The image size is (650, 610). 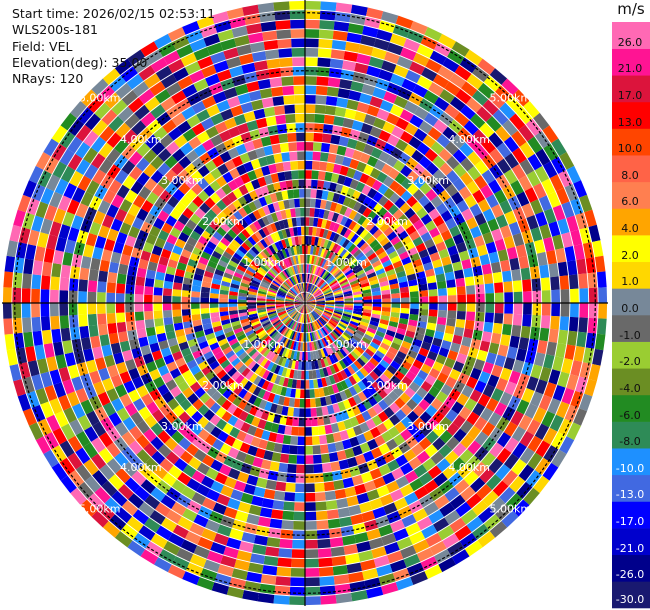 I want to click on range-ring-label: 1.00km, so click(x=264, y=262).